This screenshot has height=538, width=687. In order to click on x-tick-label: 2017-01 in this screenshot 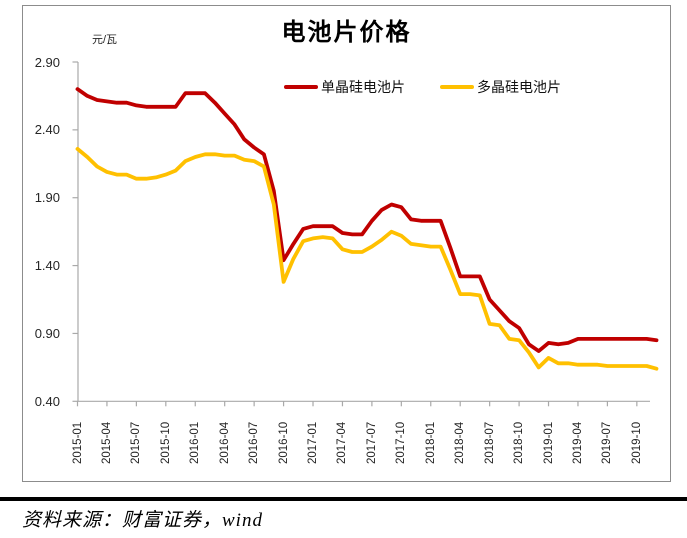, I will do `click(313, 442)`.